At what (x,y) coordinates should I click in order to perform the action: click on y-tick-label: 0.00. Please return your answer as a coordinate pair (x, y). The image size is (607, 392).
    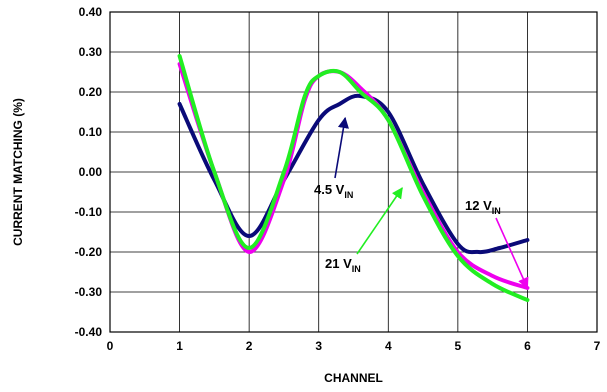
    Looking at the image, I should click on (91, 172).